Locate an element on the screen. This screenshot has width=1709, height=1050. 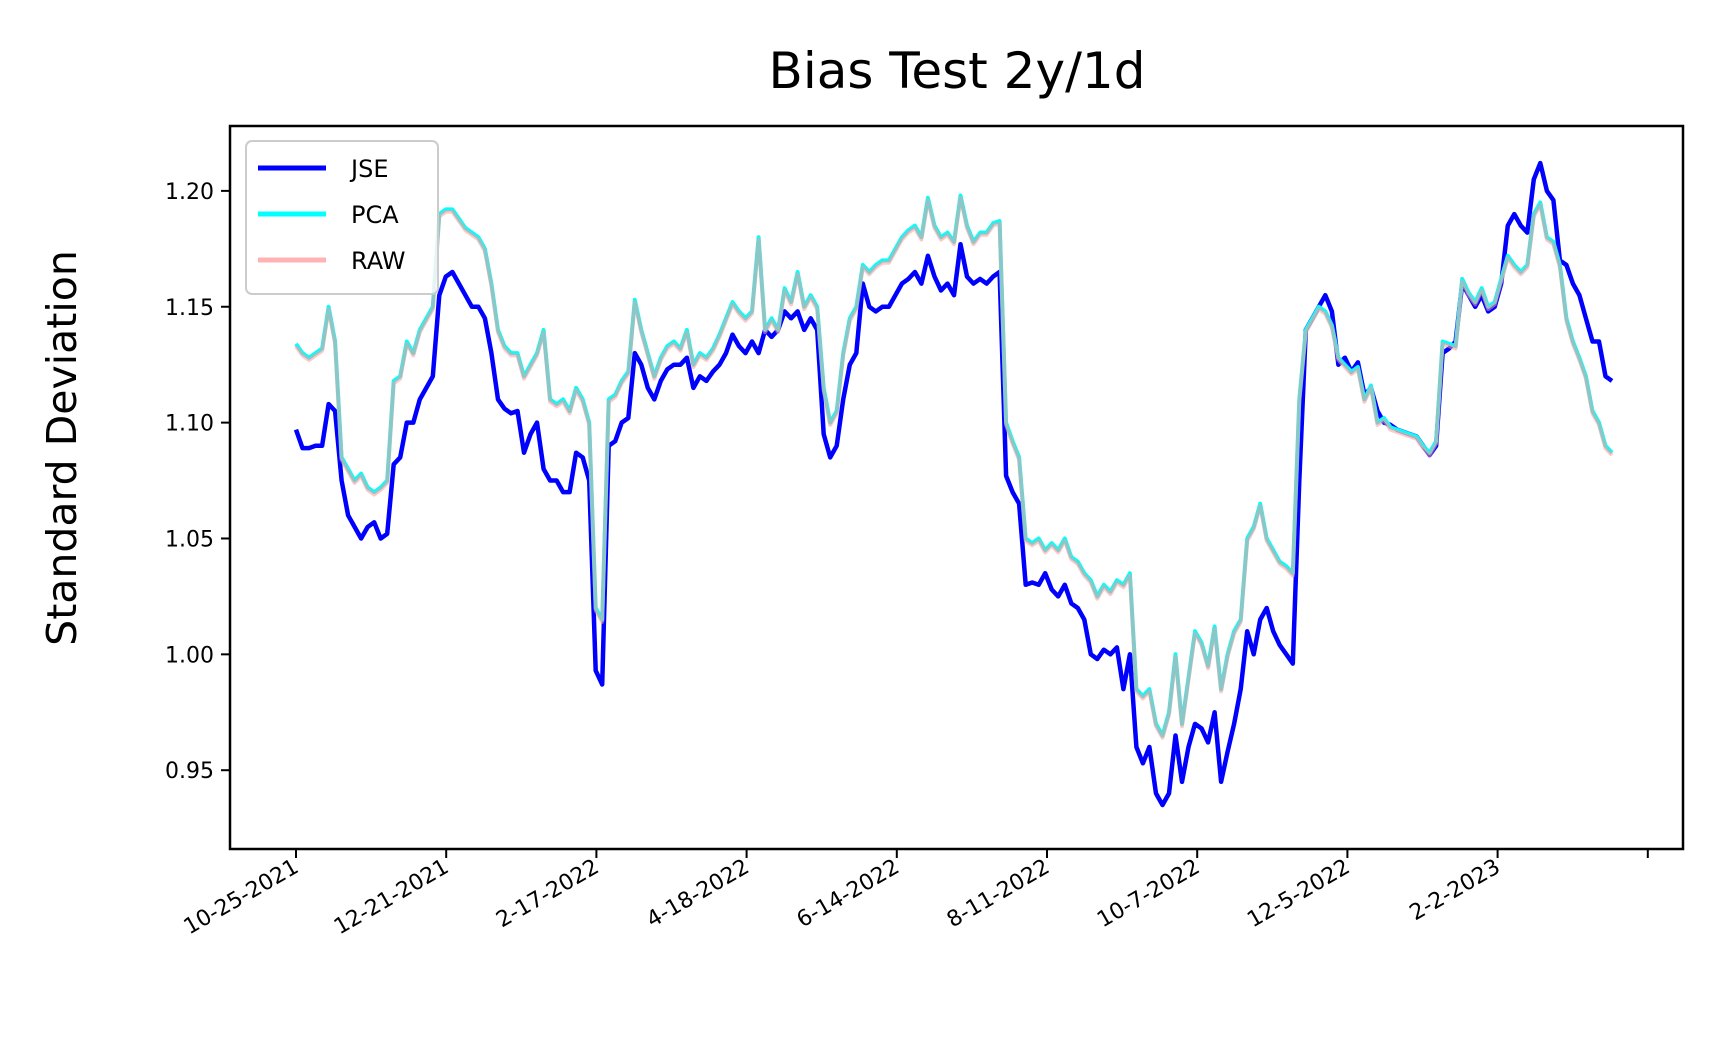
y-axis: 0.95 1.00 1.05 1.10 1.15 1.20 is located at coordinates (197, 482).